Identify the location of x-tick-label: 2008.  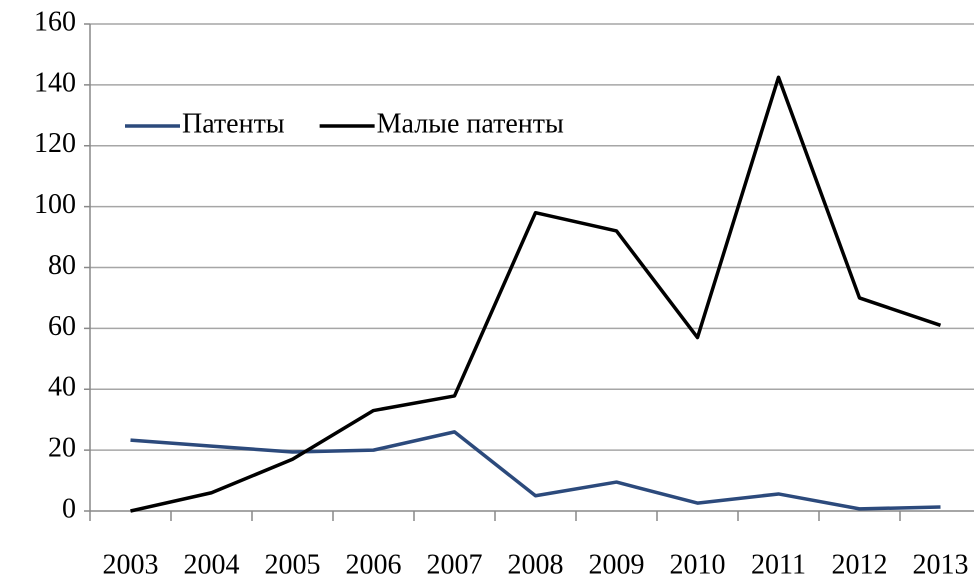
(536, 561).